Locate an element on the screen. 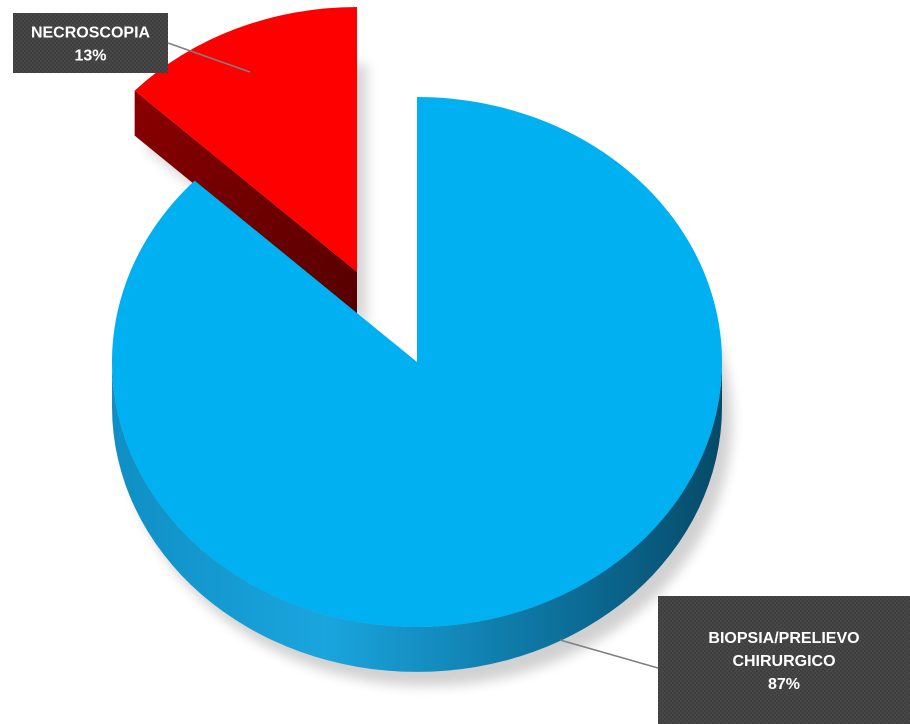  label-necroscopia-leader-line is located at coordinates (209, 57).